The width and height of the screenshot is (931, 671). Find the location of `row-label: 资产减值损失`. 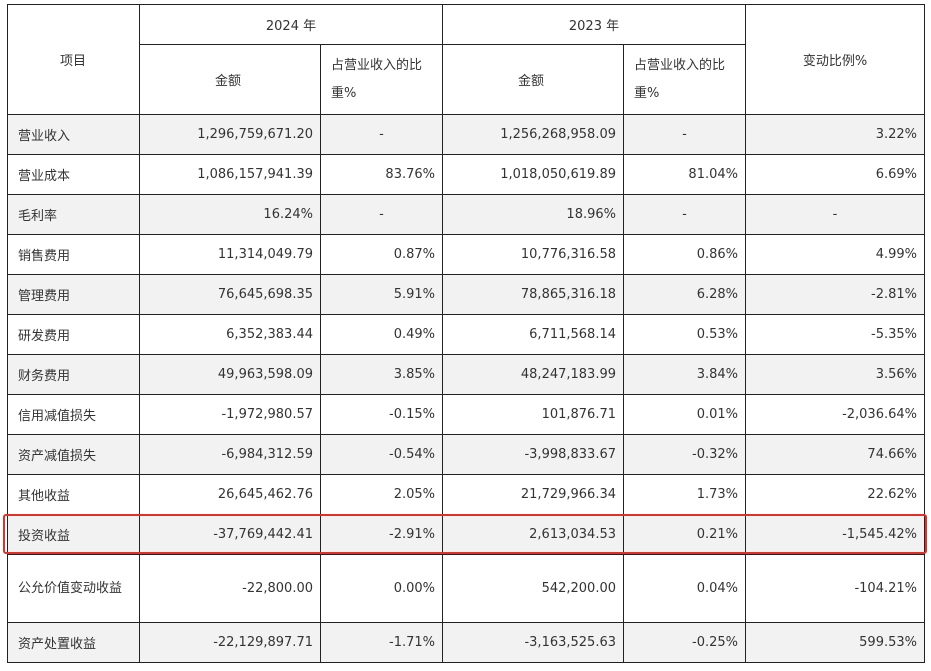

row-label: 资产减值损失 is located at coordinates (73, 454).